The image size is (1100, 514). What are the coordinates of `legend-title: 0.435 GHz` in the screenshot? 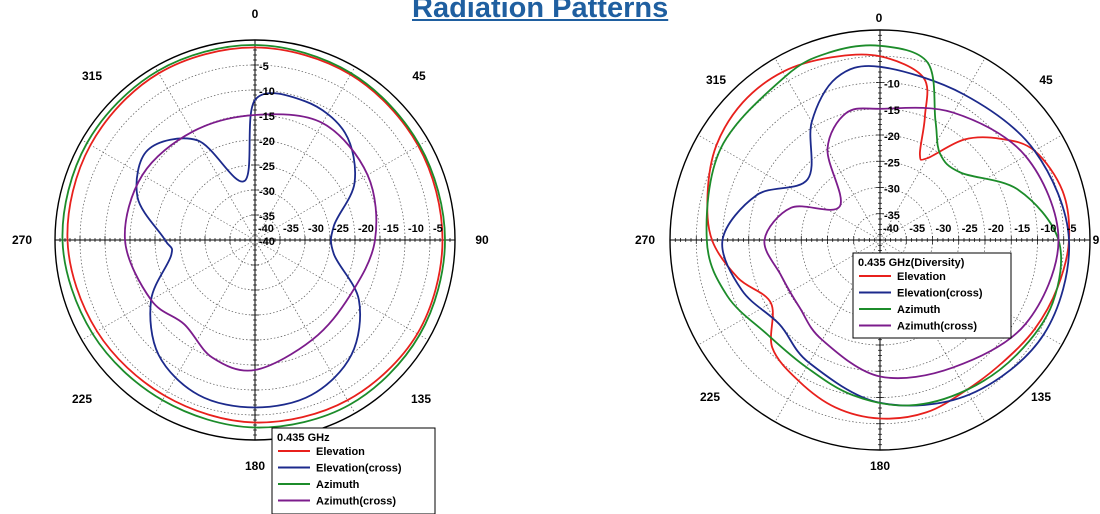 It's located at (303, 438).